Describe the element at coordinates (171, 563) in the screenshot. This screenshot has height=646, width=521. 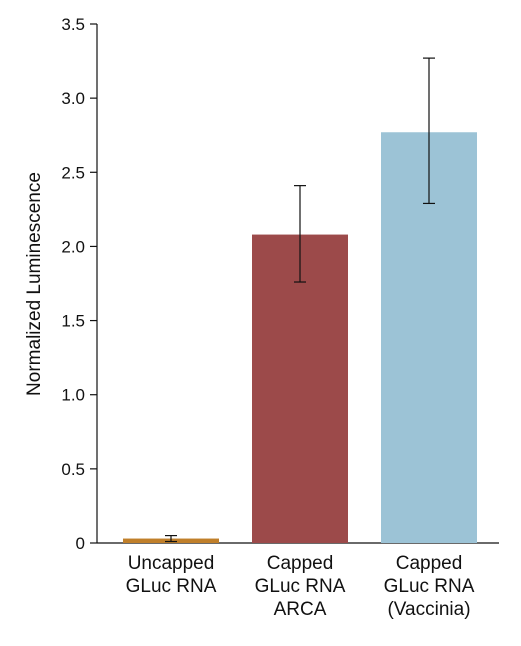
I see `category-label-line: Uncapped` at that location.